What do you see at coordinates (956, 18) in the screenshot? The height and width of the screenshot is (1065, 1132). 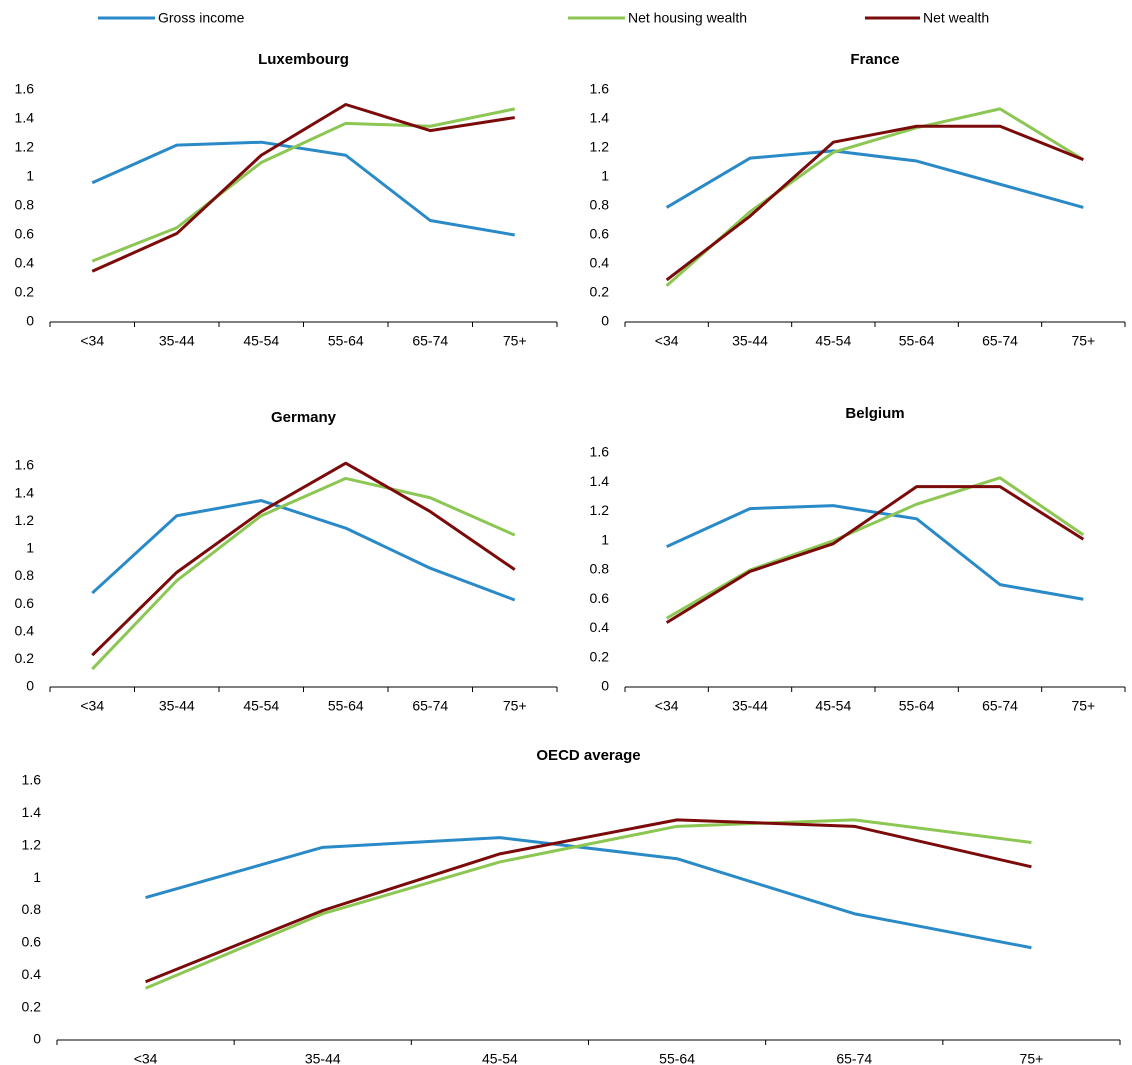 I see `legend-label: Net wealth` at bounding box center [956, 18].